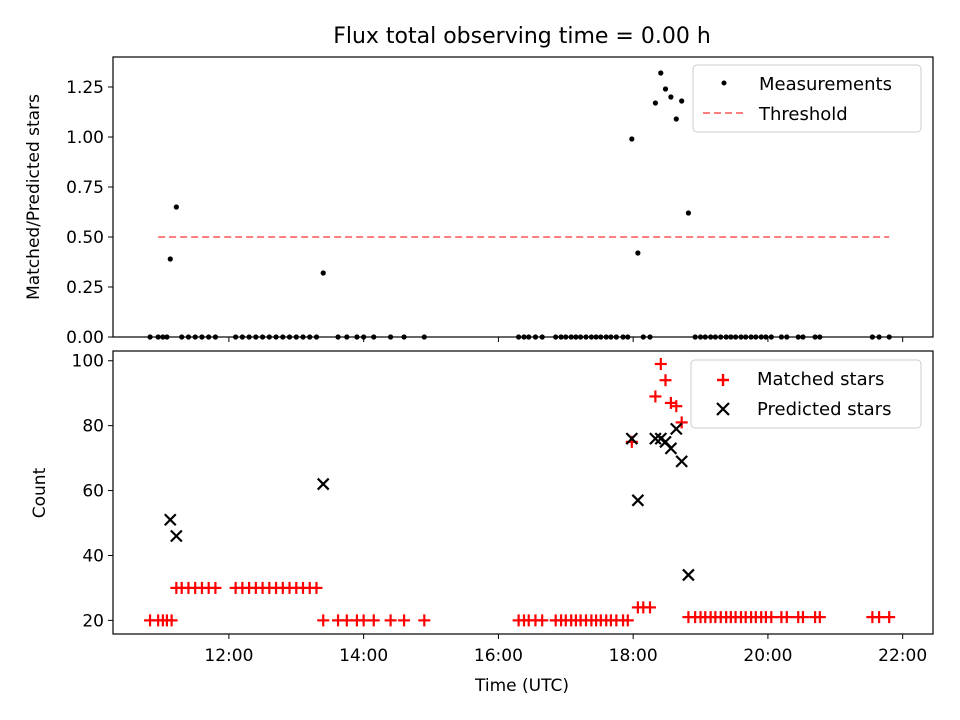  I want to click on ratio-y-tick-label: 0.75, so click(85, 188).